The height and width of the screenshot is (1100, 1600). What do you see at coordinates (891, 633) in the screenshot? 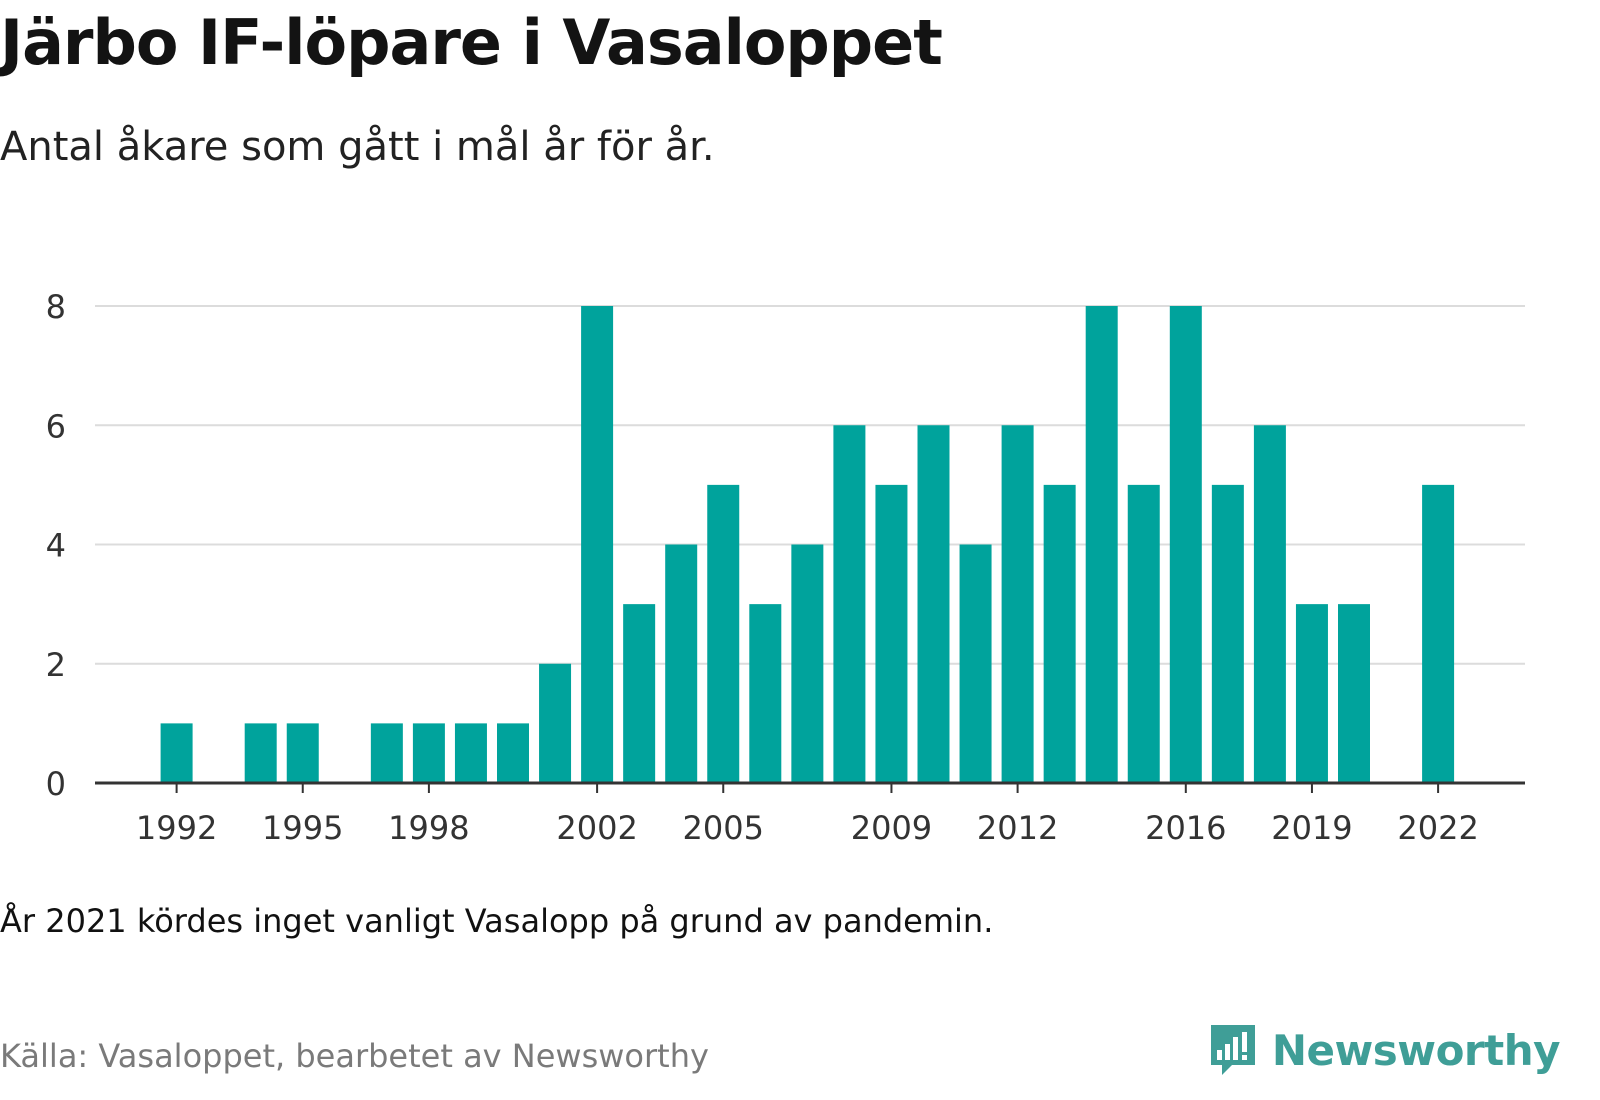
I see `bar-2009` at bounding box center [891, 633].